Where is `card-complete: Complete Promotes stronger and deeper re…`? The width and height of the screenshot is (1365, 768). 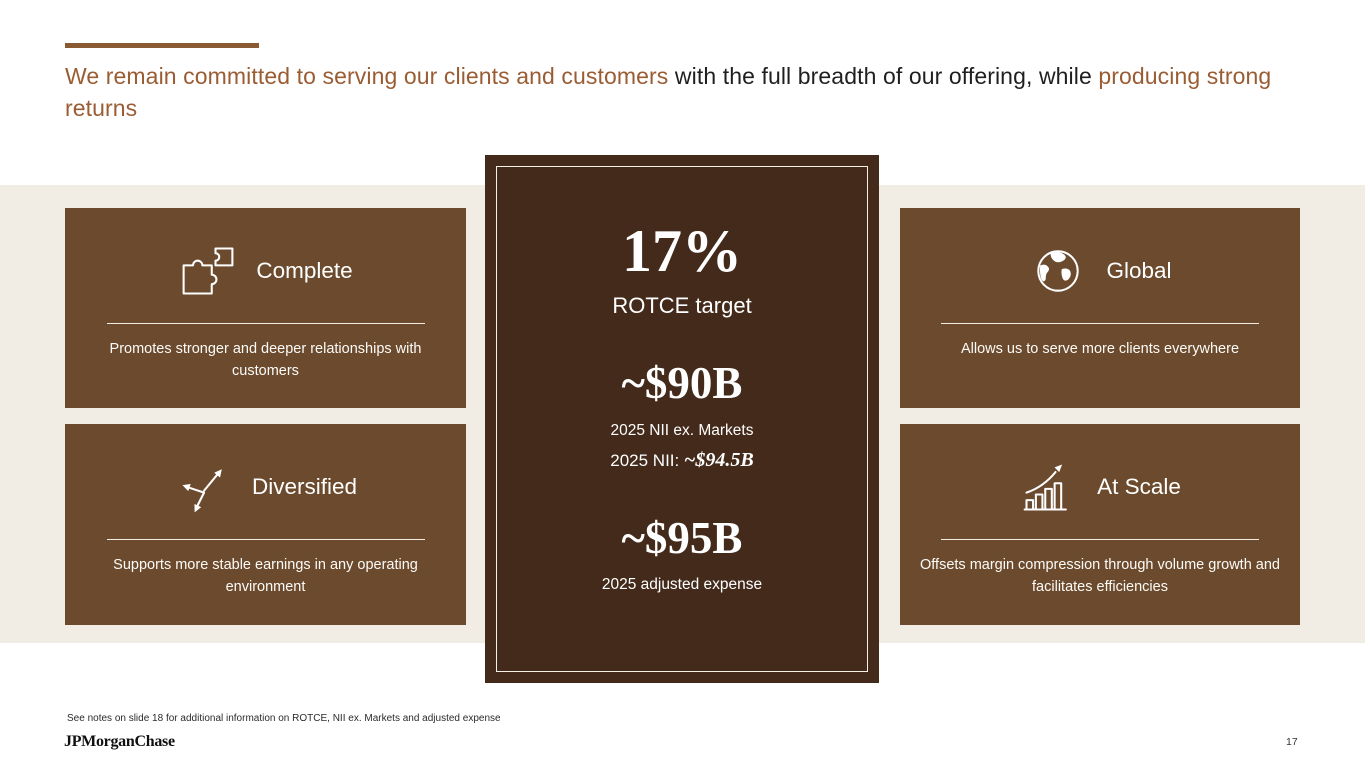
card-complete: Complete Promotes stronger and deeper re… is located at coordinates (265, 308).